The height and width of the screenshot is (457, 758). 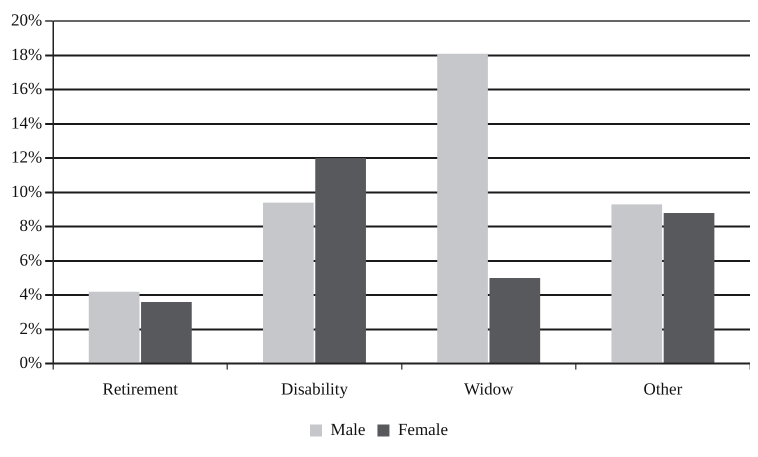 What do you see at coordinates (26, 122) in the screenshot?
I see `y-tick-label: 14%` at bounding box center [26, 122].